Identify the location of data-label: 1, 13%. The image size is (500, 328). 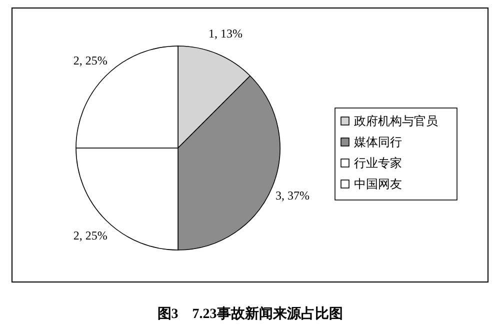
(225, 33).